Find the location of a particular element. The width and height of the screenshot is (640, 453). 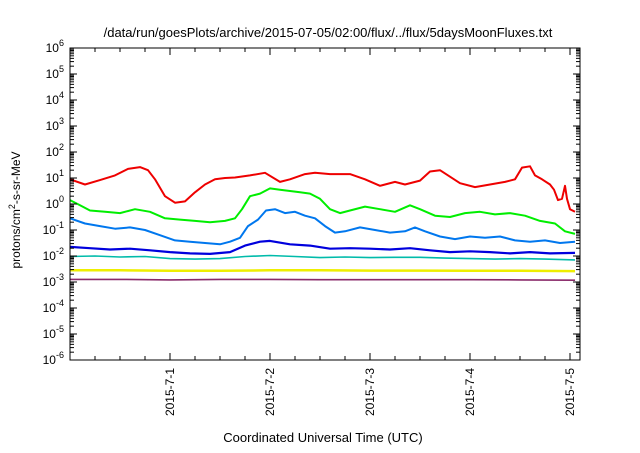

y-tick-label: 10⁻² is located at coordinates (53, 254).